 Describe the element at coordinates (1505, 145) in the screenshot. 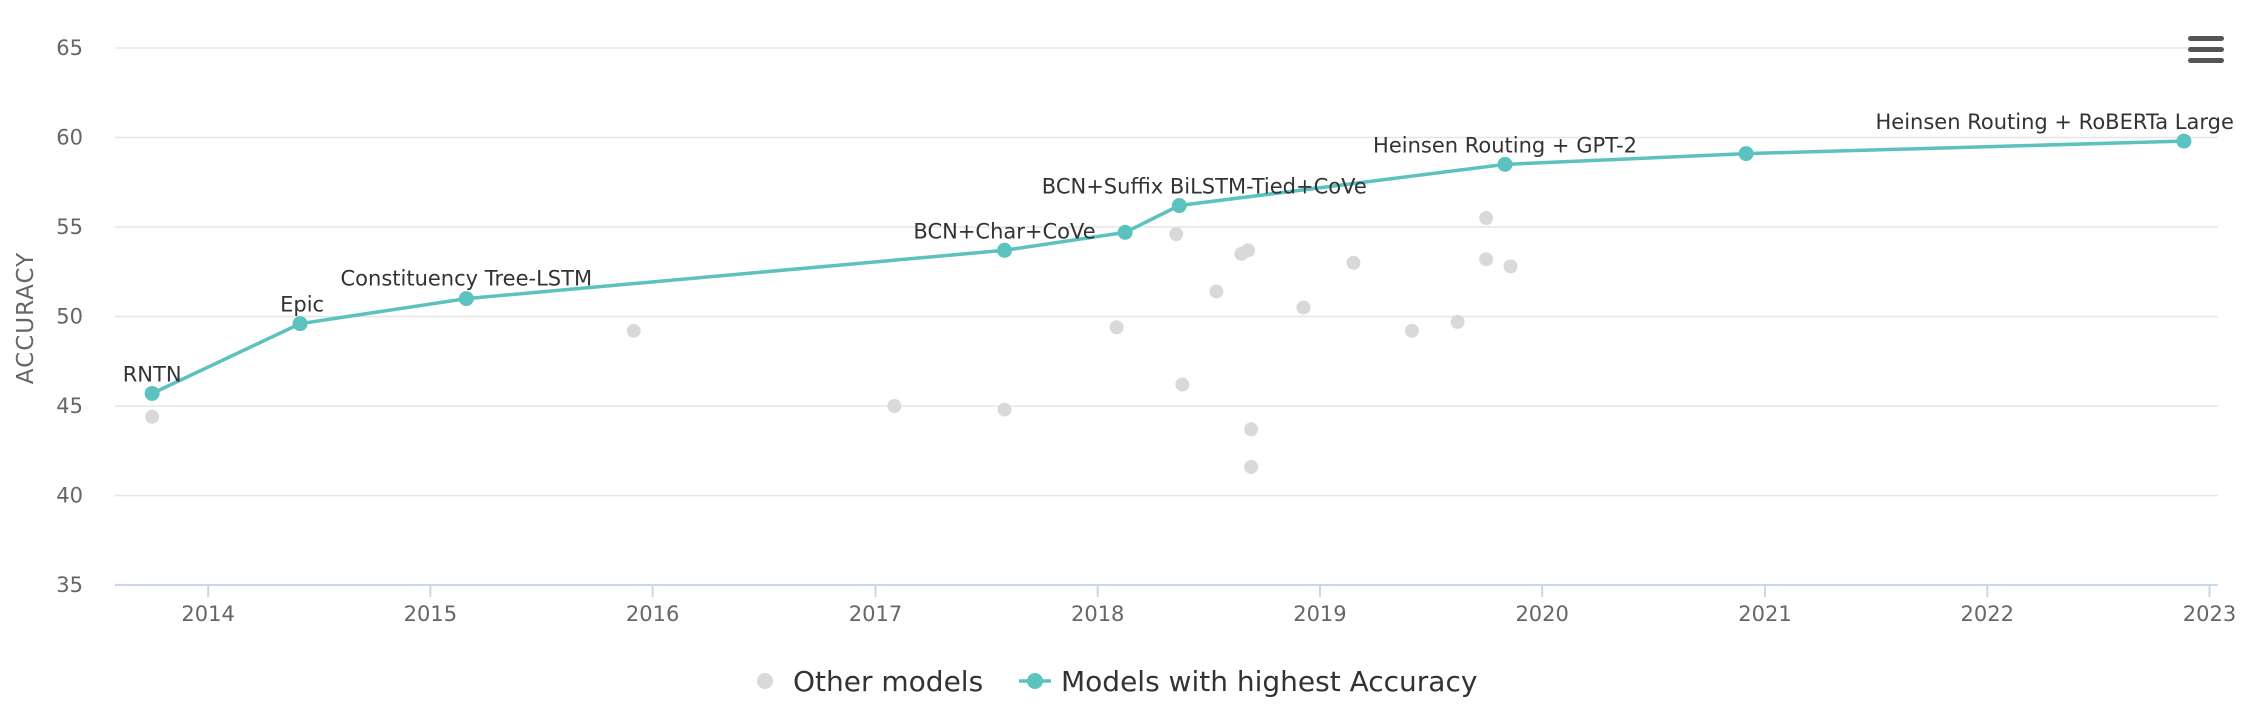

I see `data-label: Heinsen Routing + GPT-2` at that location.